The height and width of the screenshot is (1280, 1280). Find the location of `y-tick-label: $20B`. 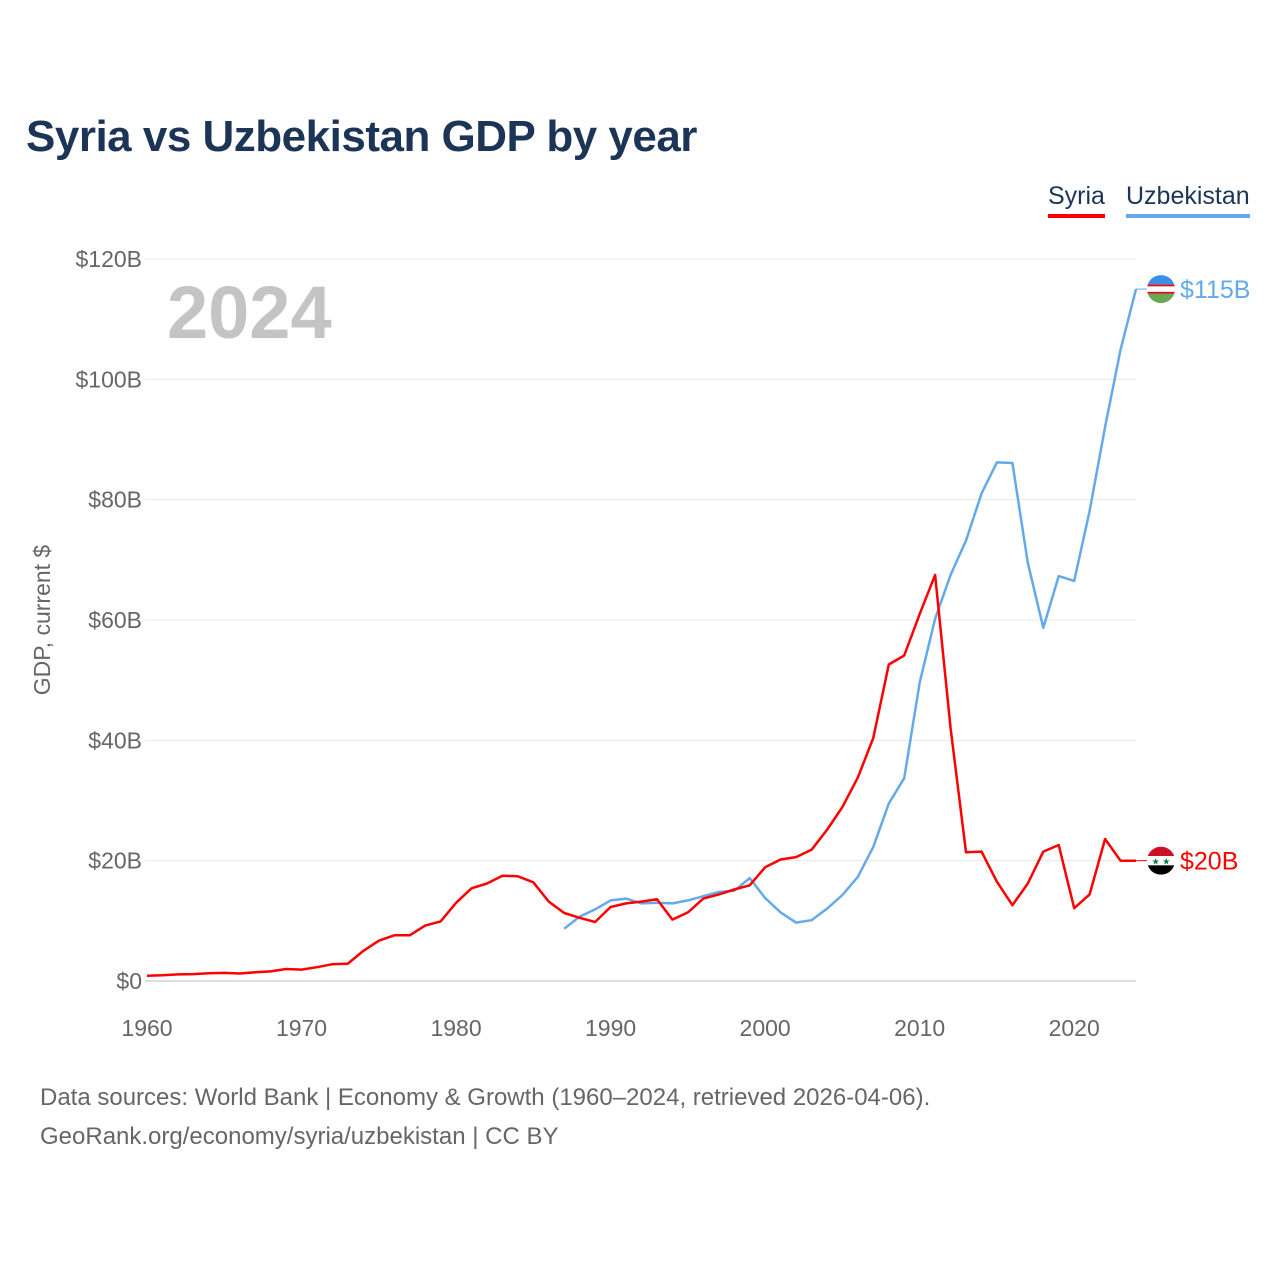

y-tick-label: $20B is located at coordinates (115, 861).